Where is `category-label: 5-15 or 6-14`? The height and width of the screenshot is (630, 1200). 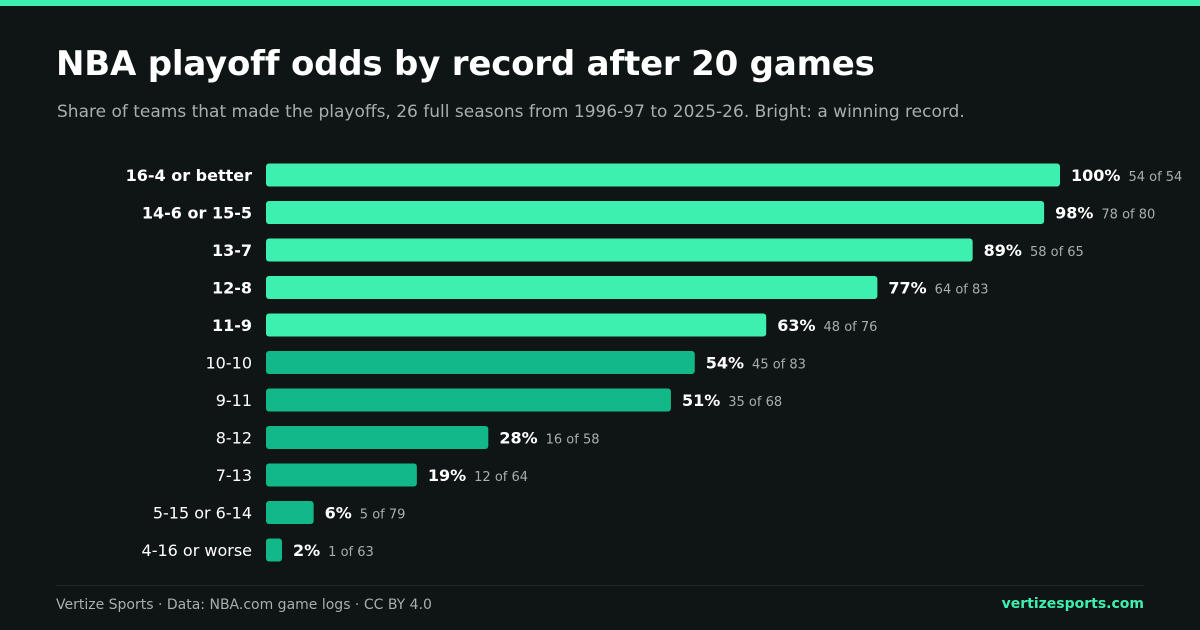 category-label: 5-15 or 6-14 is located at coordinates (202, 513).